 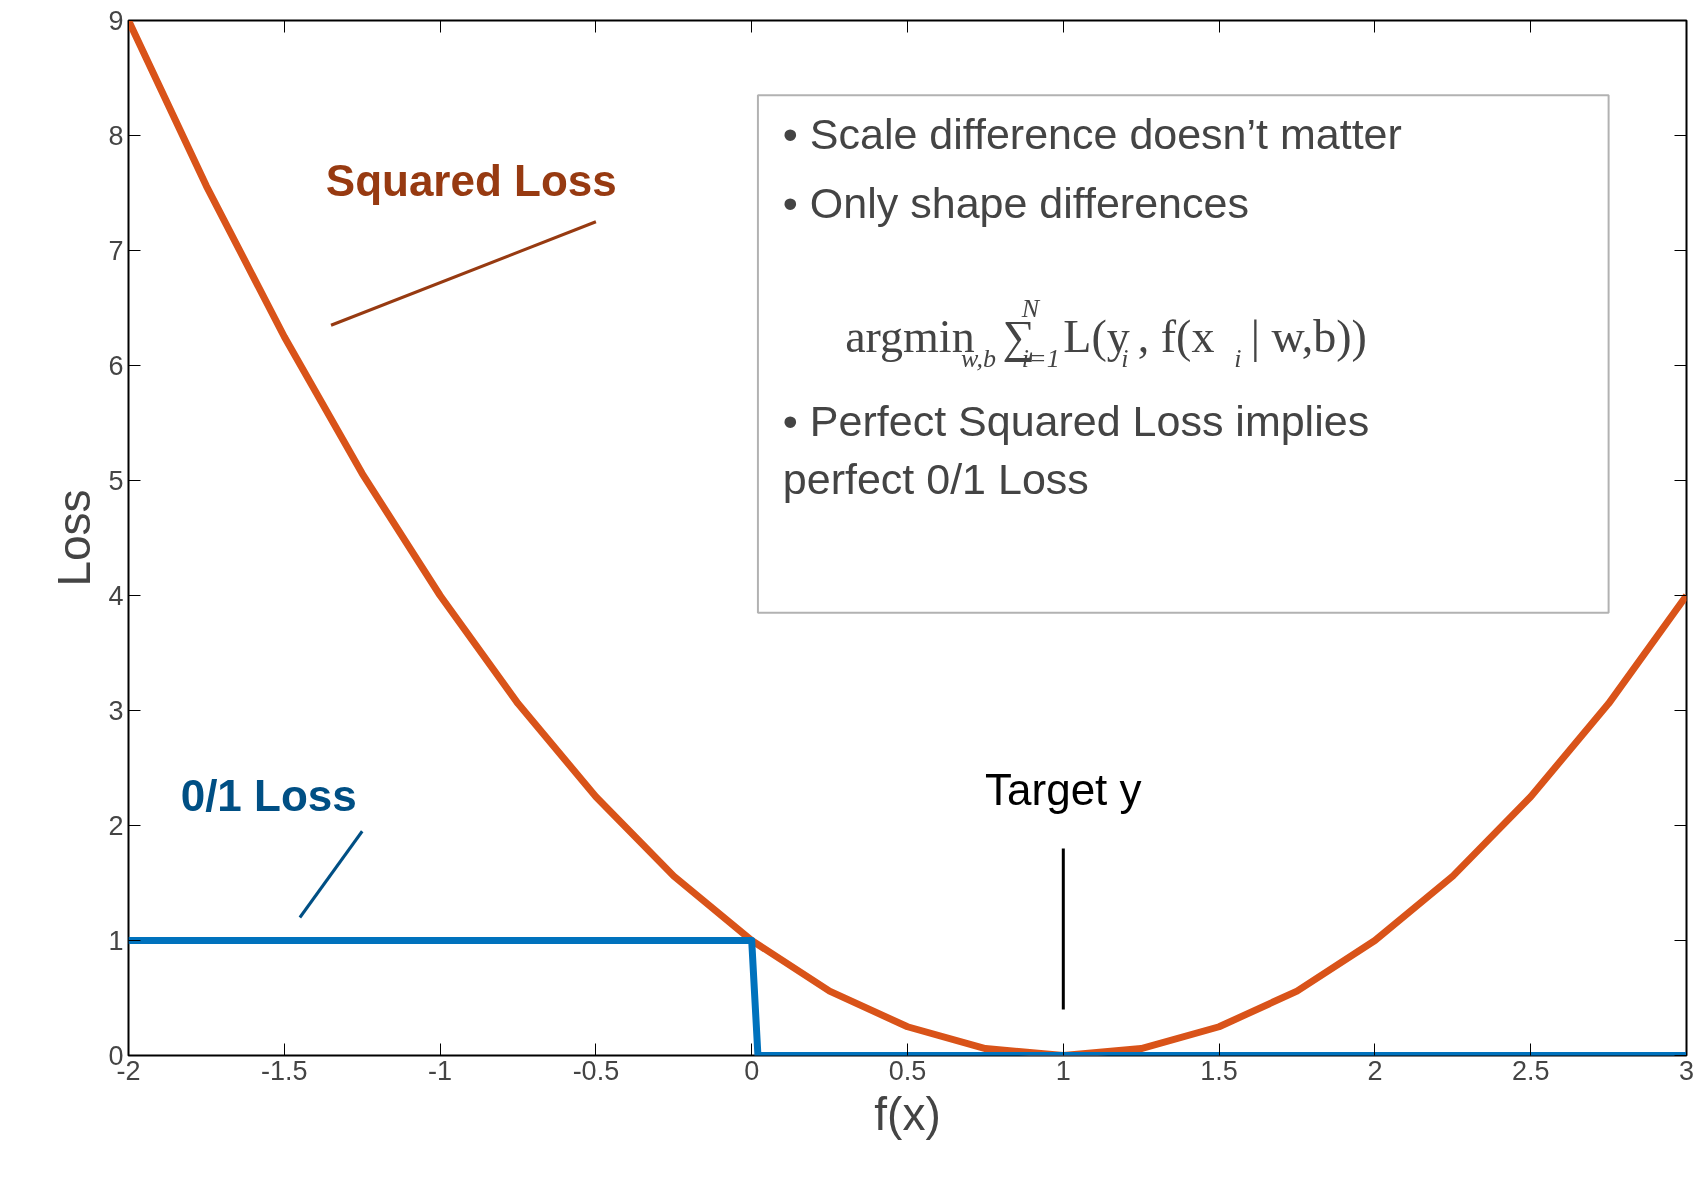 I want to click on x-tick-label: 0.5, so click(x=907, y=1070).